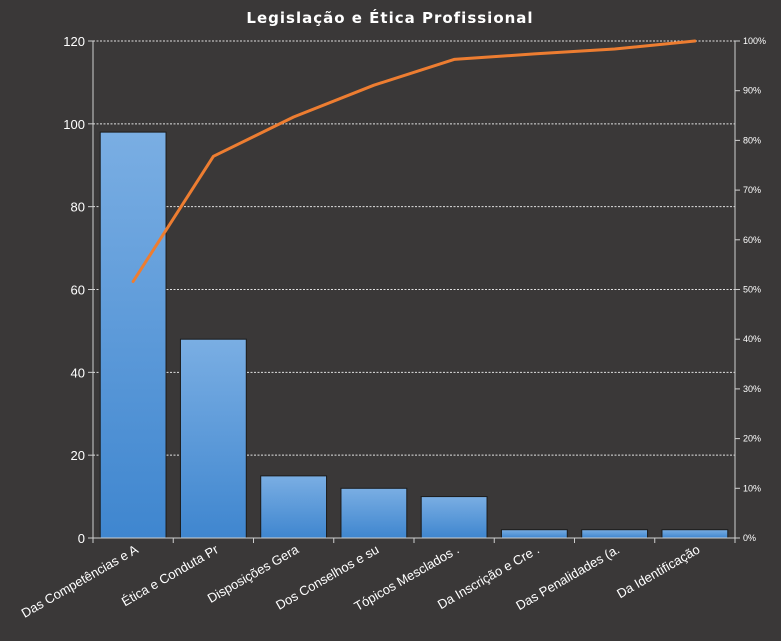 This screenshot has height=641, width=781. What do you see at coordinates (752, 240) in the screenshot?
I see `y2-tick-label: 60%` at bounding box center [752, 240].